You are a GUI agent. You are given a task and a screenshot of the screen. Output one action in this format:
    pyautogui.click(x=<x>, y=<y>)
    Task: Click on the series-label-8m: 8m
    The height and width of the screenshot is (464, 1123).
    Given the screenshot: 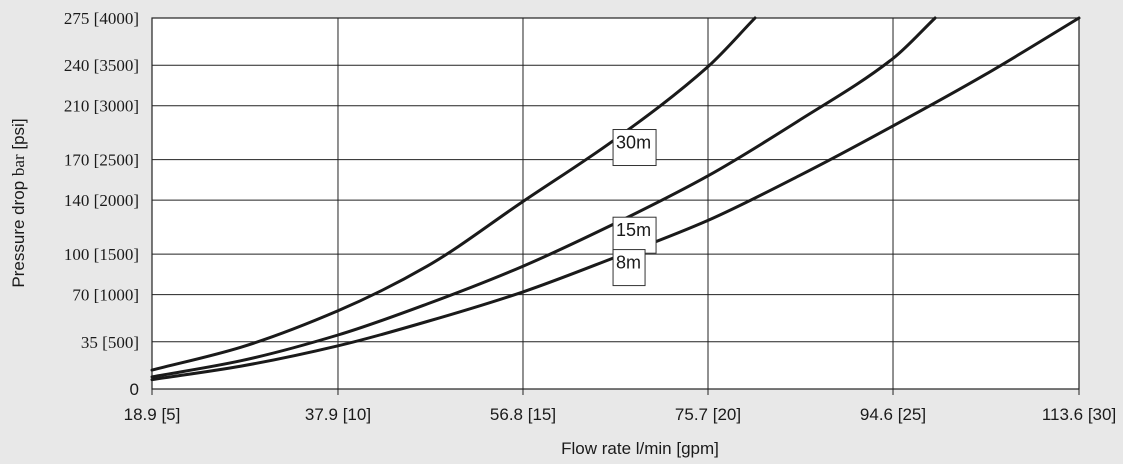 What is the action you would take?
    pyautogui.click(x=629, y=268)
    